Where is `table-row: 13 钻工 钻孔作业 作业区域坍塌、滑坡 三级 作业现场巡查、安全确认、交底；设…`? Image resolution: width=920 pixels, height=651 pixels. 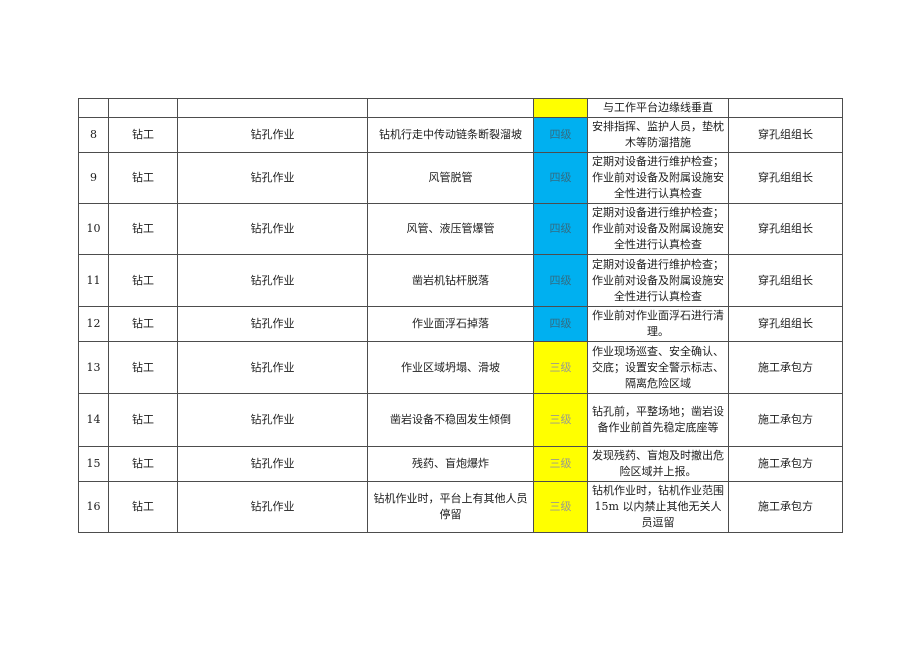
table-row: 13 钻工 钻孔作业 作业区域坍塌、滑坡 三级 作业现场巡查、安全确认、交底；设… is located at coordinates (460, 367).